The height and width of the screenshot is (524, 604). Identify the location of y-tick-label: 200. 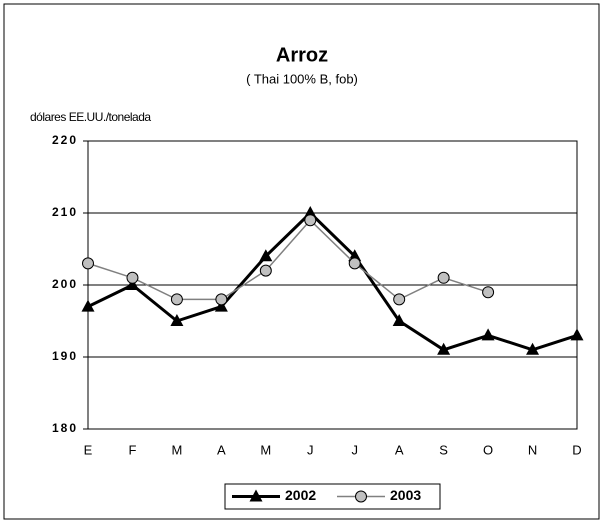
(65, 284).